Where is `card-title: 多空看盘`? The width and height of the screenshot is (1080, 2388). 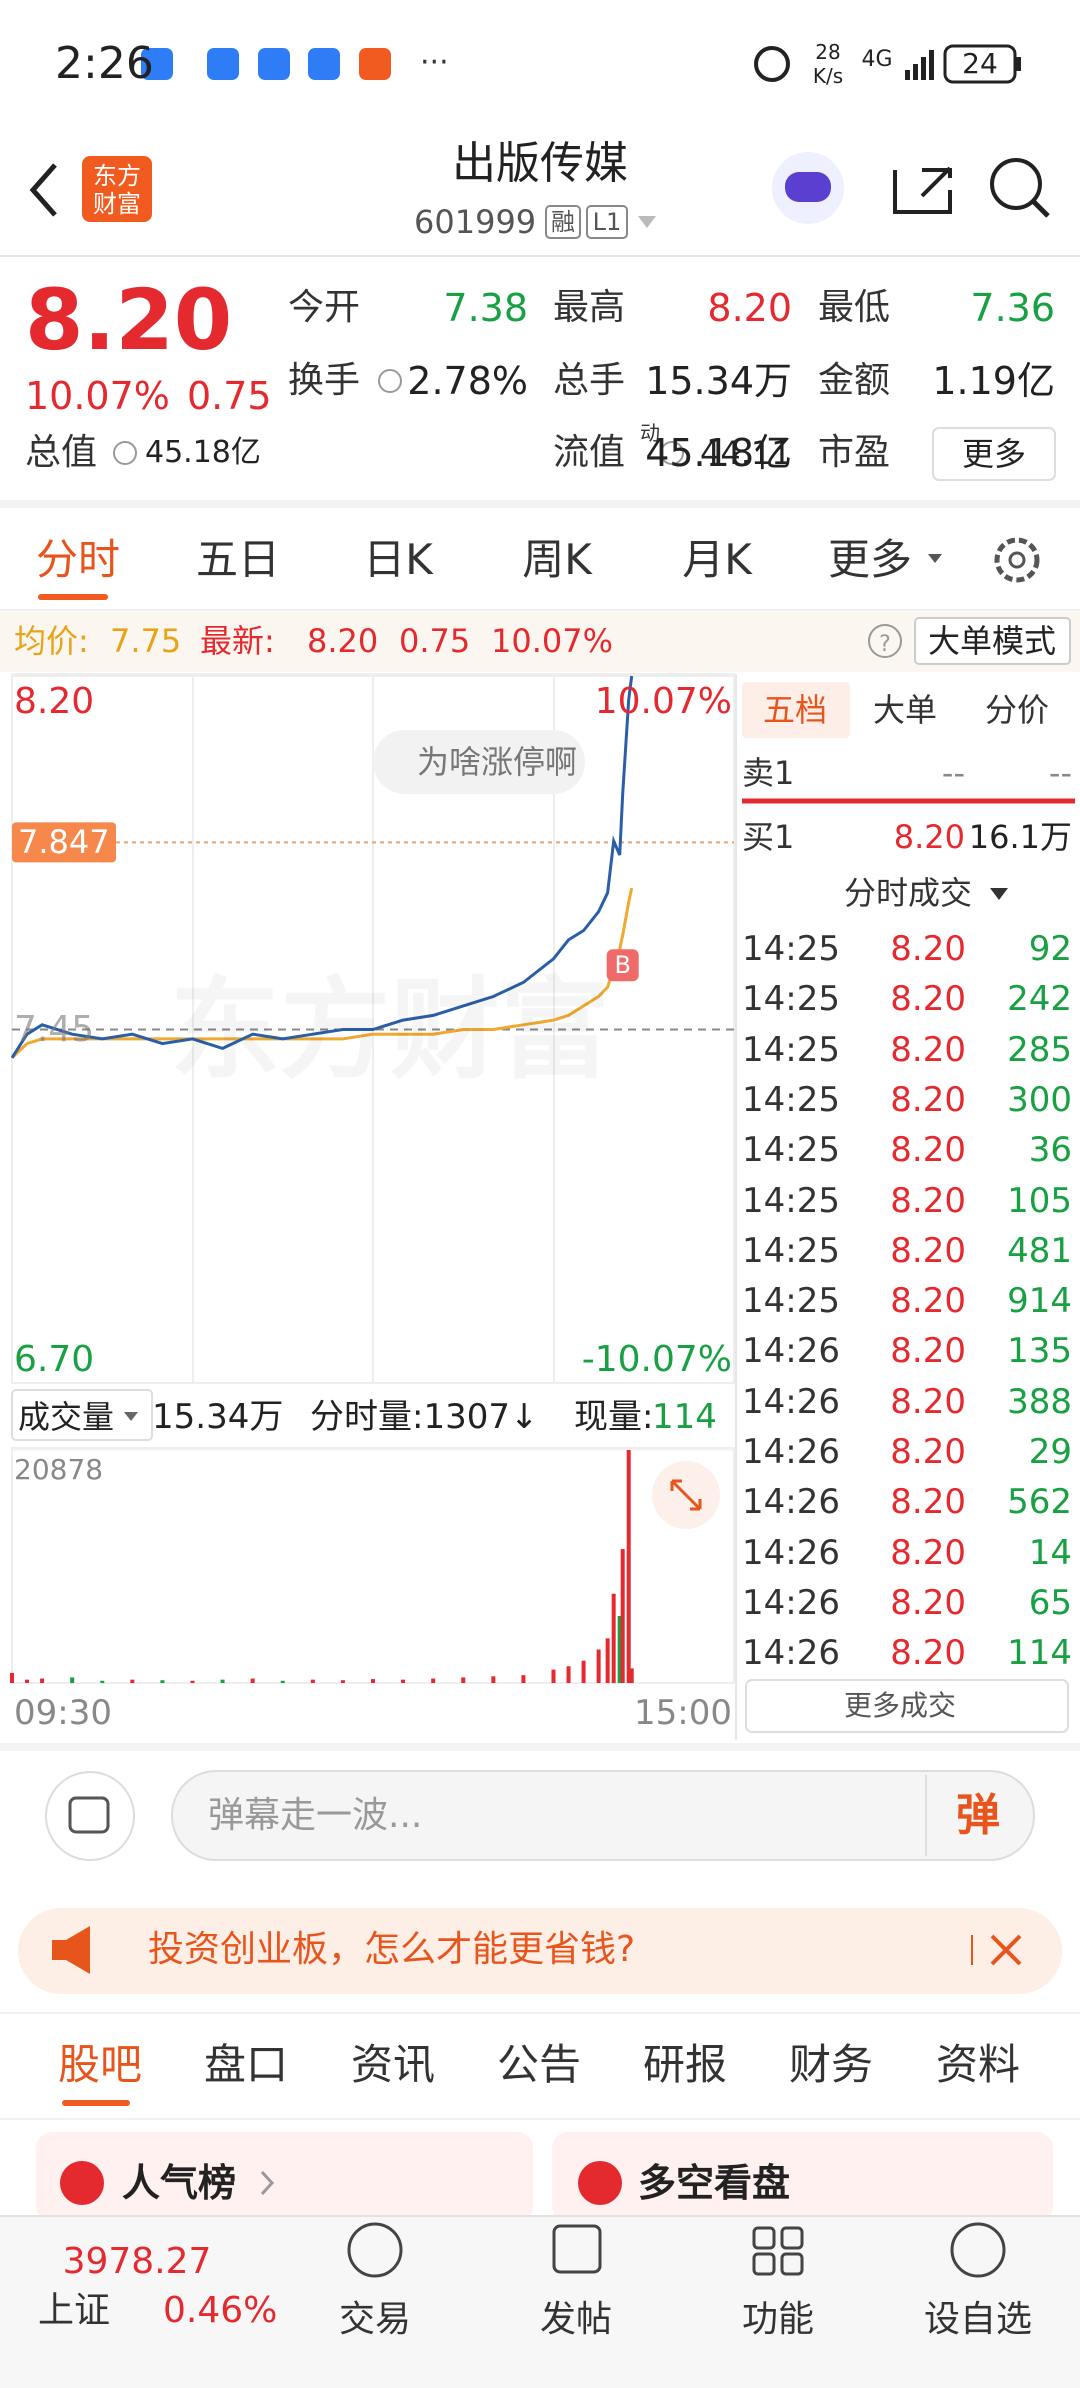 card-title: 多空看盘 is located at coordinates (714, 2183).